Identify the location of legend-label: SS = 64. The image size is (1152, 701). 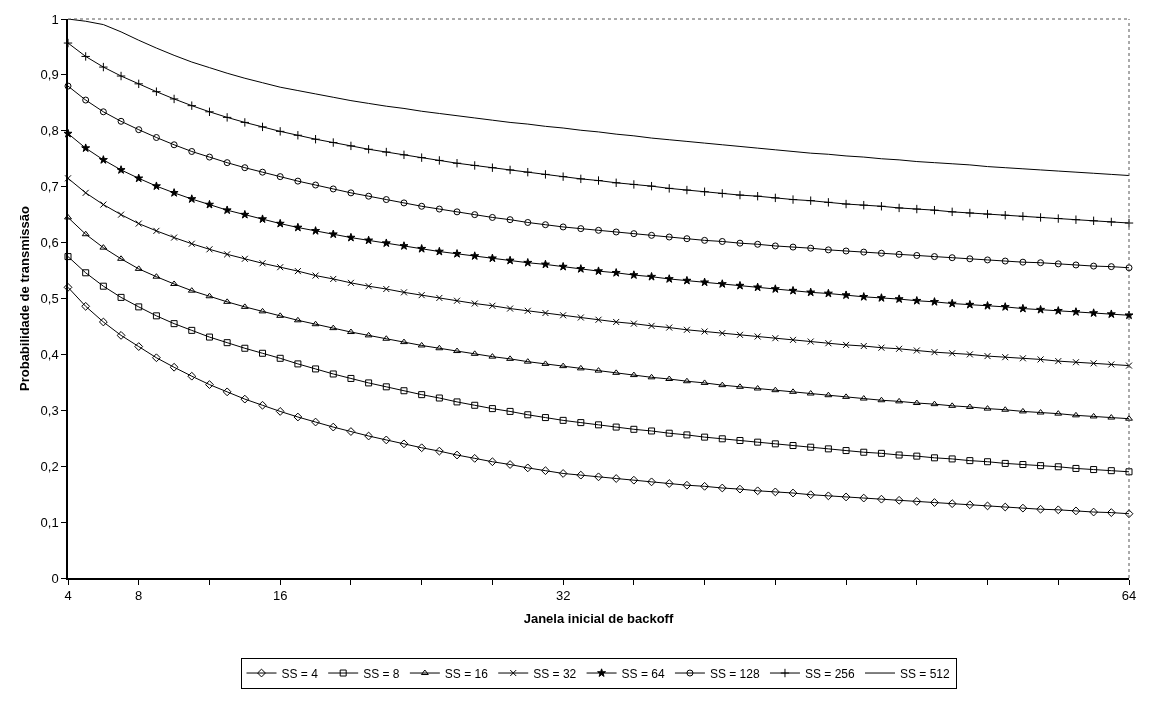
(643, 673).